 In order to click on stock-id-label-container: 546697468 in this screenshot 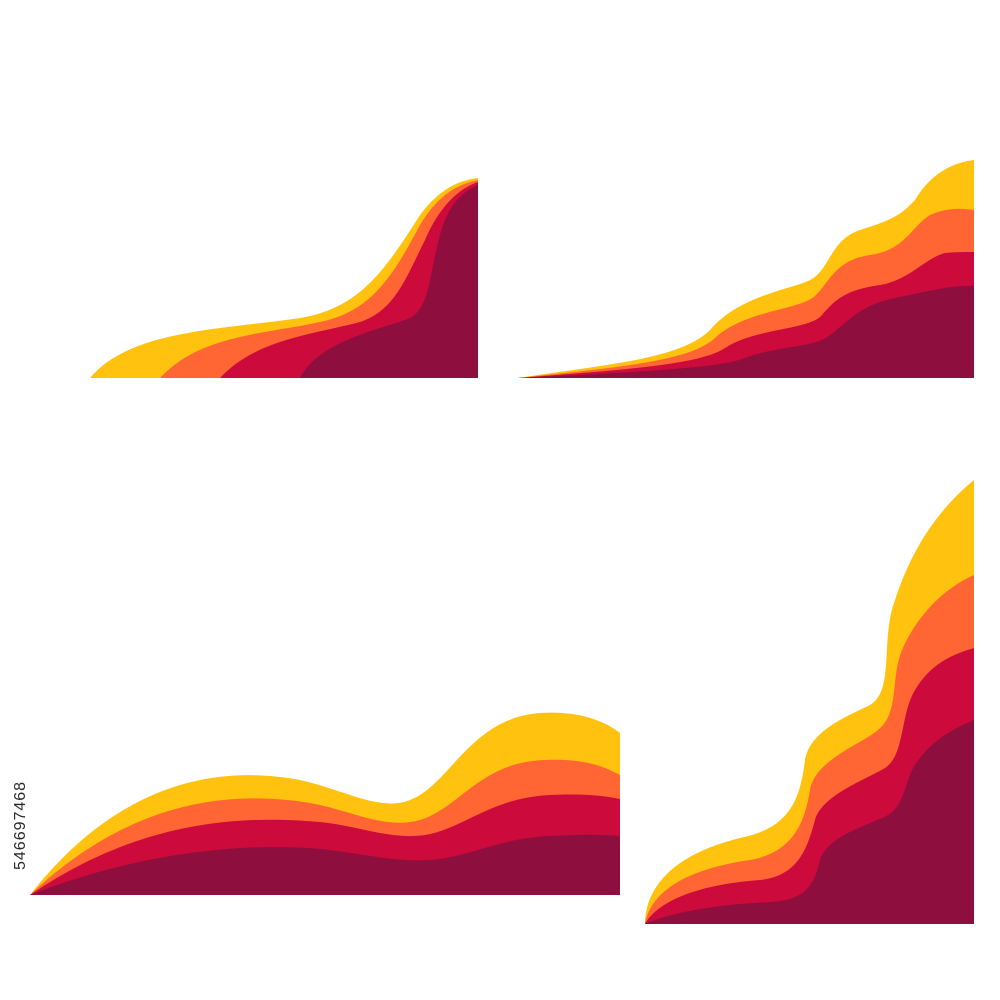, I will do `click(20, 500)`.